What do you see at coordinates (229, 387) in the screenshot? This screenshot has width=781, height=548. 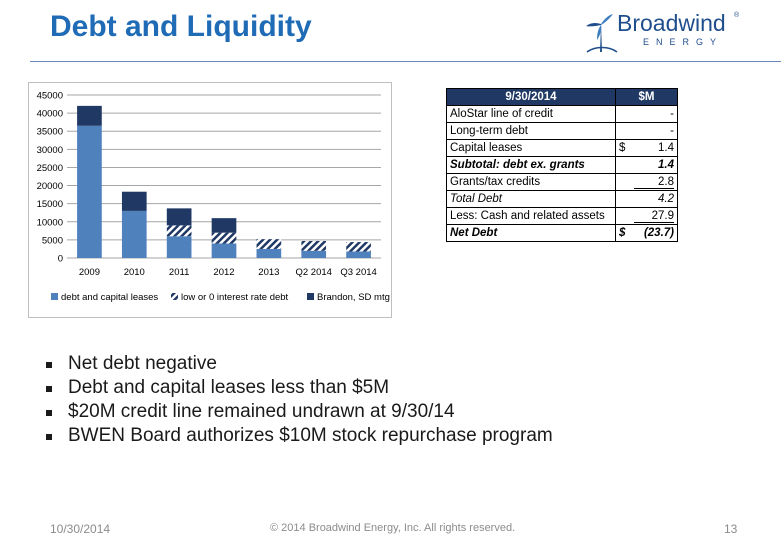 I see `bullet-text: Debt and capital leases less than $5M` at bounding box center [229, 387].